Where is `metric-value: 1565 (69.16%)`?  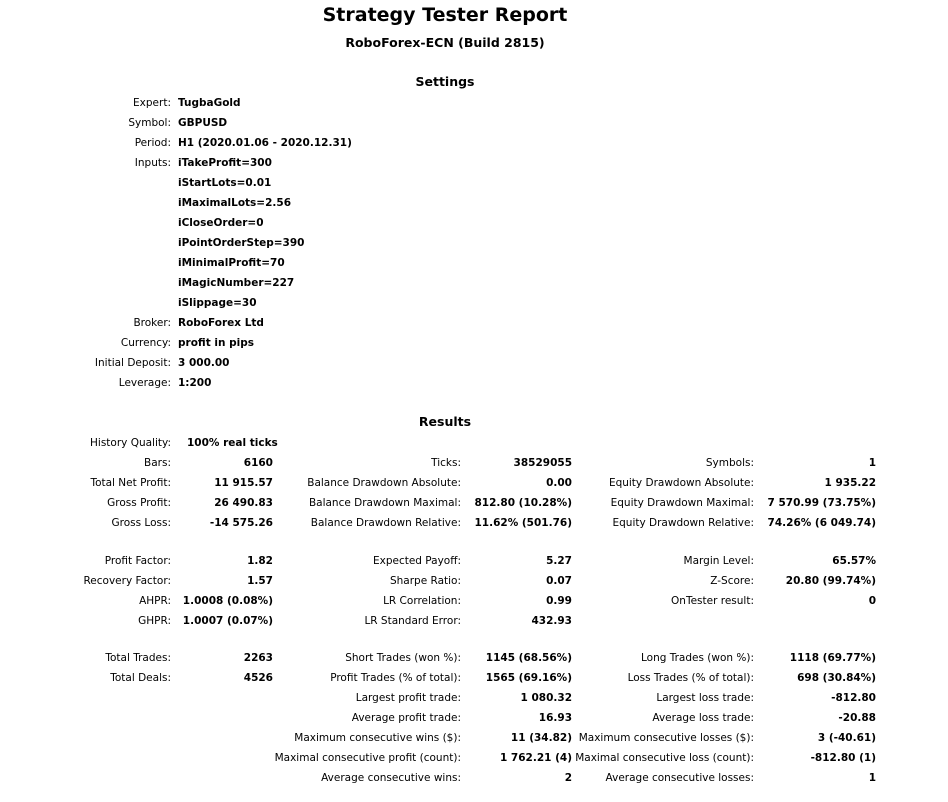
metric-value: 1565 (69.16%) is located at coordinates (528, 678).